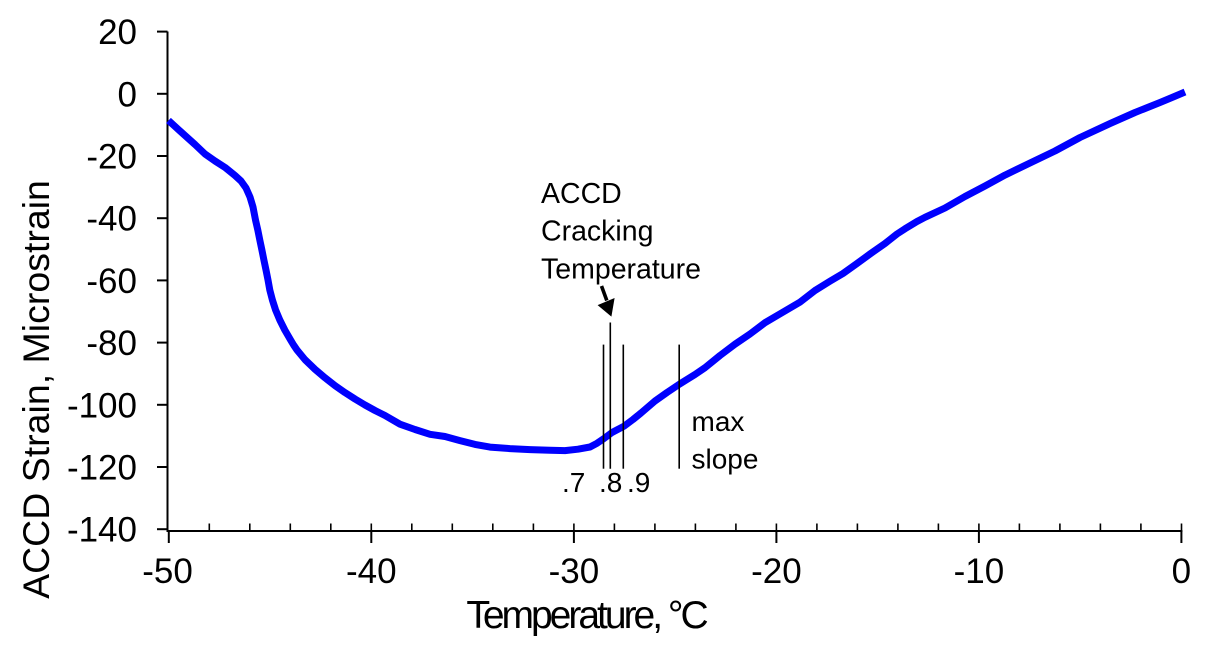 The width and height of the screenshot is (1207, 646). I want to click on svg-text: -50, so click(167, 571).